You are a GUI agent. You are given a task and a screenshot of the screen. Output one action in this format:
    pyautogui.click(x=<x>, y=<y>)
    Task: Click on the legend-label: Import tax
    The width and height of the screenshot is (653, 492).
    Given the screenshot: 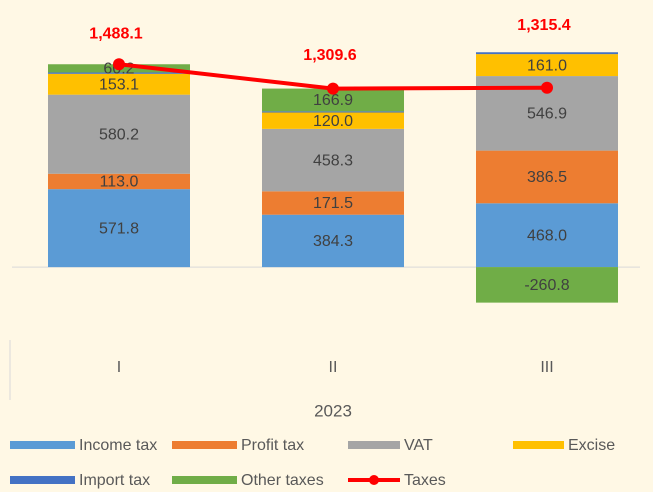 What is the action you would take?
    pyautogui.click(x=114, y=480)
    